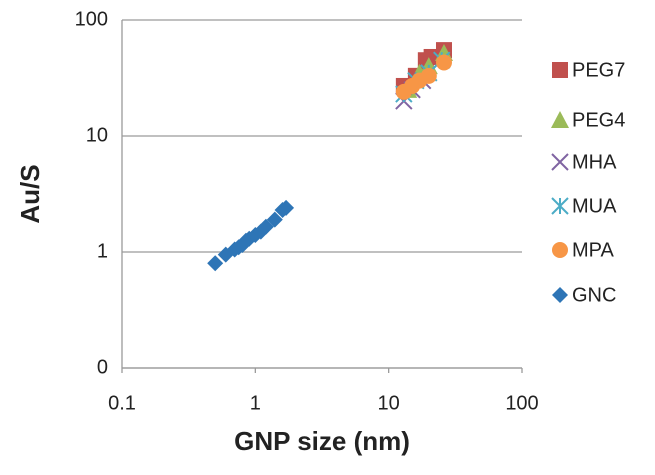 Image resolution: width=655 pixels, height=475 pixels. I want to click on legend-label: PEG7, so click(598, 70).